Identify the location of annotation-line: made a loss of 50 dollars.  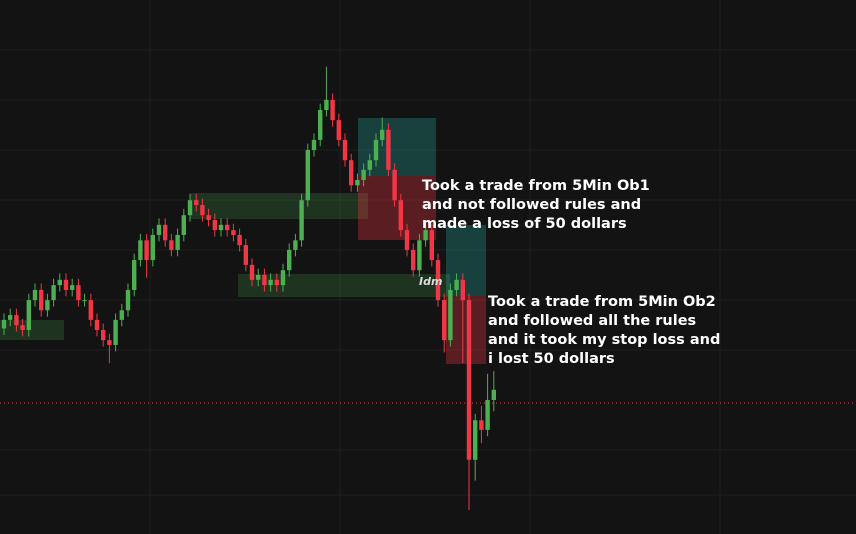
(524, 224).